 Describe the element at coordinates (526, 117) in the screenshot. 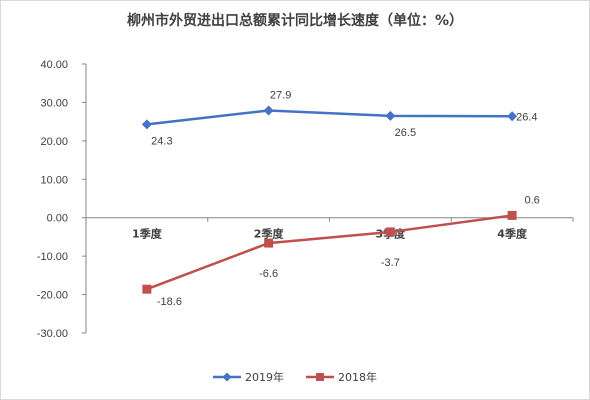

I see `data-label: 26.4` at that location.